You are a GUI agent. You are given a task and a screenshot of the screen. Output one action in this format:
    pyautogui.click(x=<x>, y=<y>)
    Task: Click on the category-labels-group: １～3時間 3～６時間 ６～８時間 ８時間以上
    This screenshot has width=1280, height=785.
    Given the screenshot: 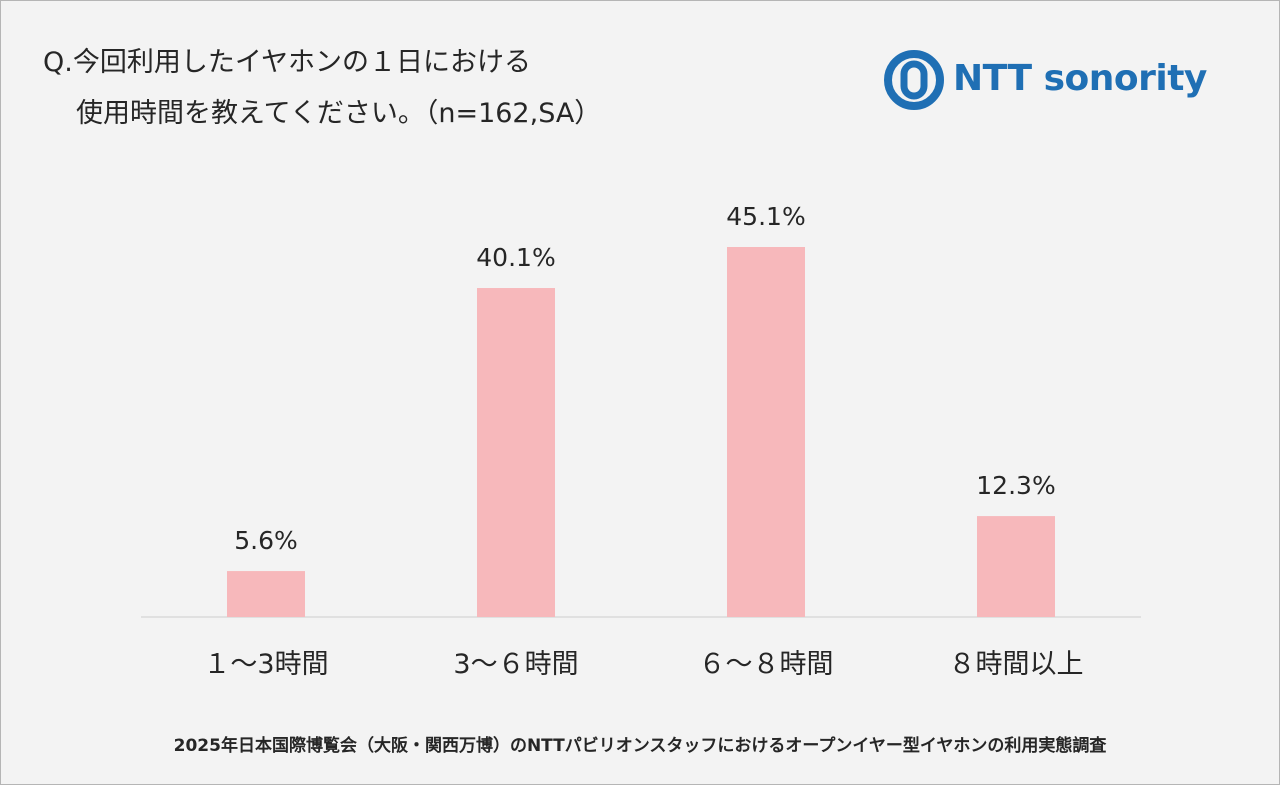 What is the action you would take?
    pyautogui.click(x=643, y=664)
    